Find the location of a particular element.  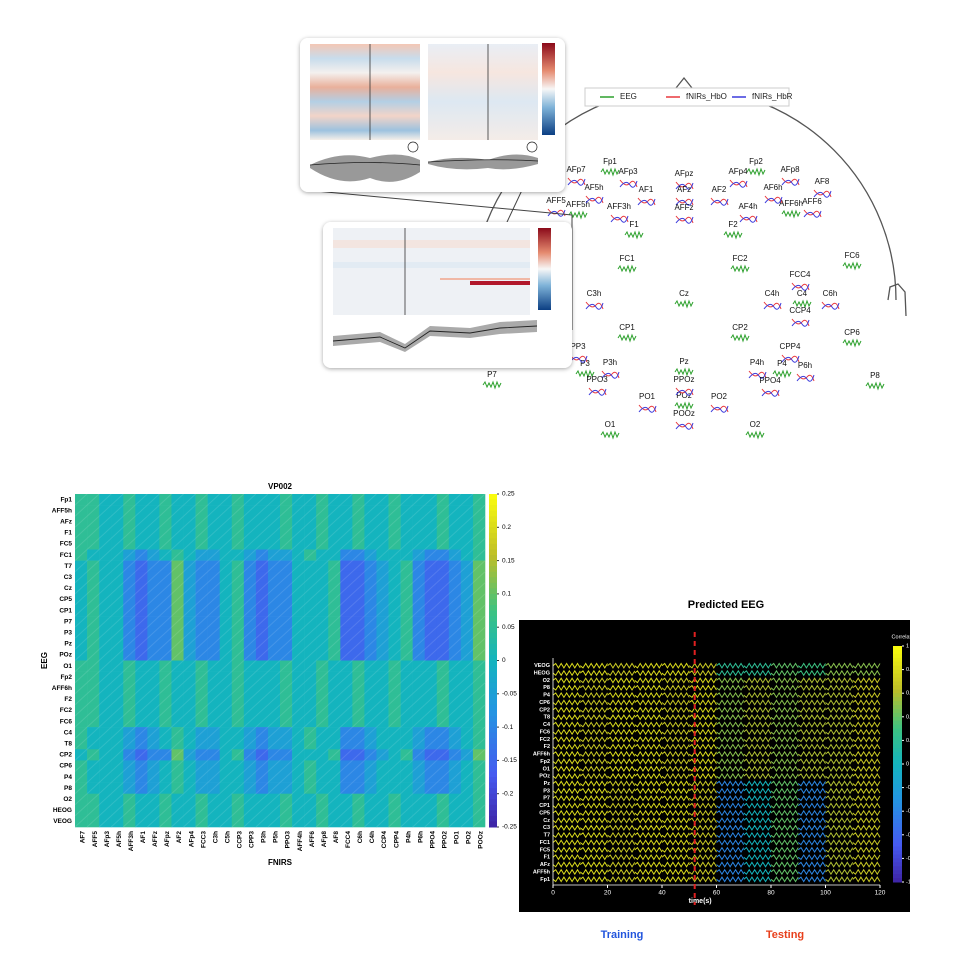

inset-panel is located at coordinates (447, 295).